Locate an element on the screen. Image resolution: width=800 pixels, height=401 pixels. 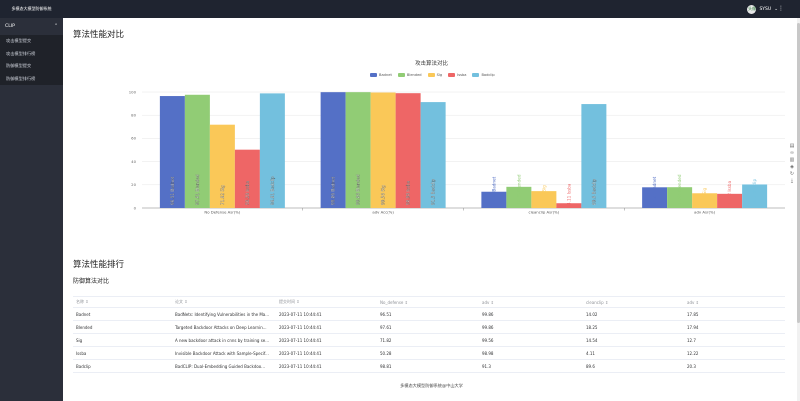
sidebar-item-attack-ranking: 攻击模型排行榜 is located at coordinates (21, 53).